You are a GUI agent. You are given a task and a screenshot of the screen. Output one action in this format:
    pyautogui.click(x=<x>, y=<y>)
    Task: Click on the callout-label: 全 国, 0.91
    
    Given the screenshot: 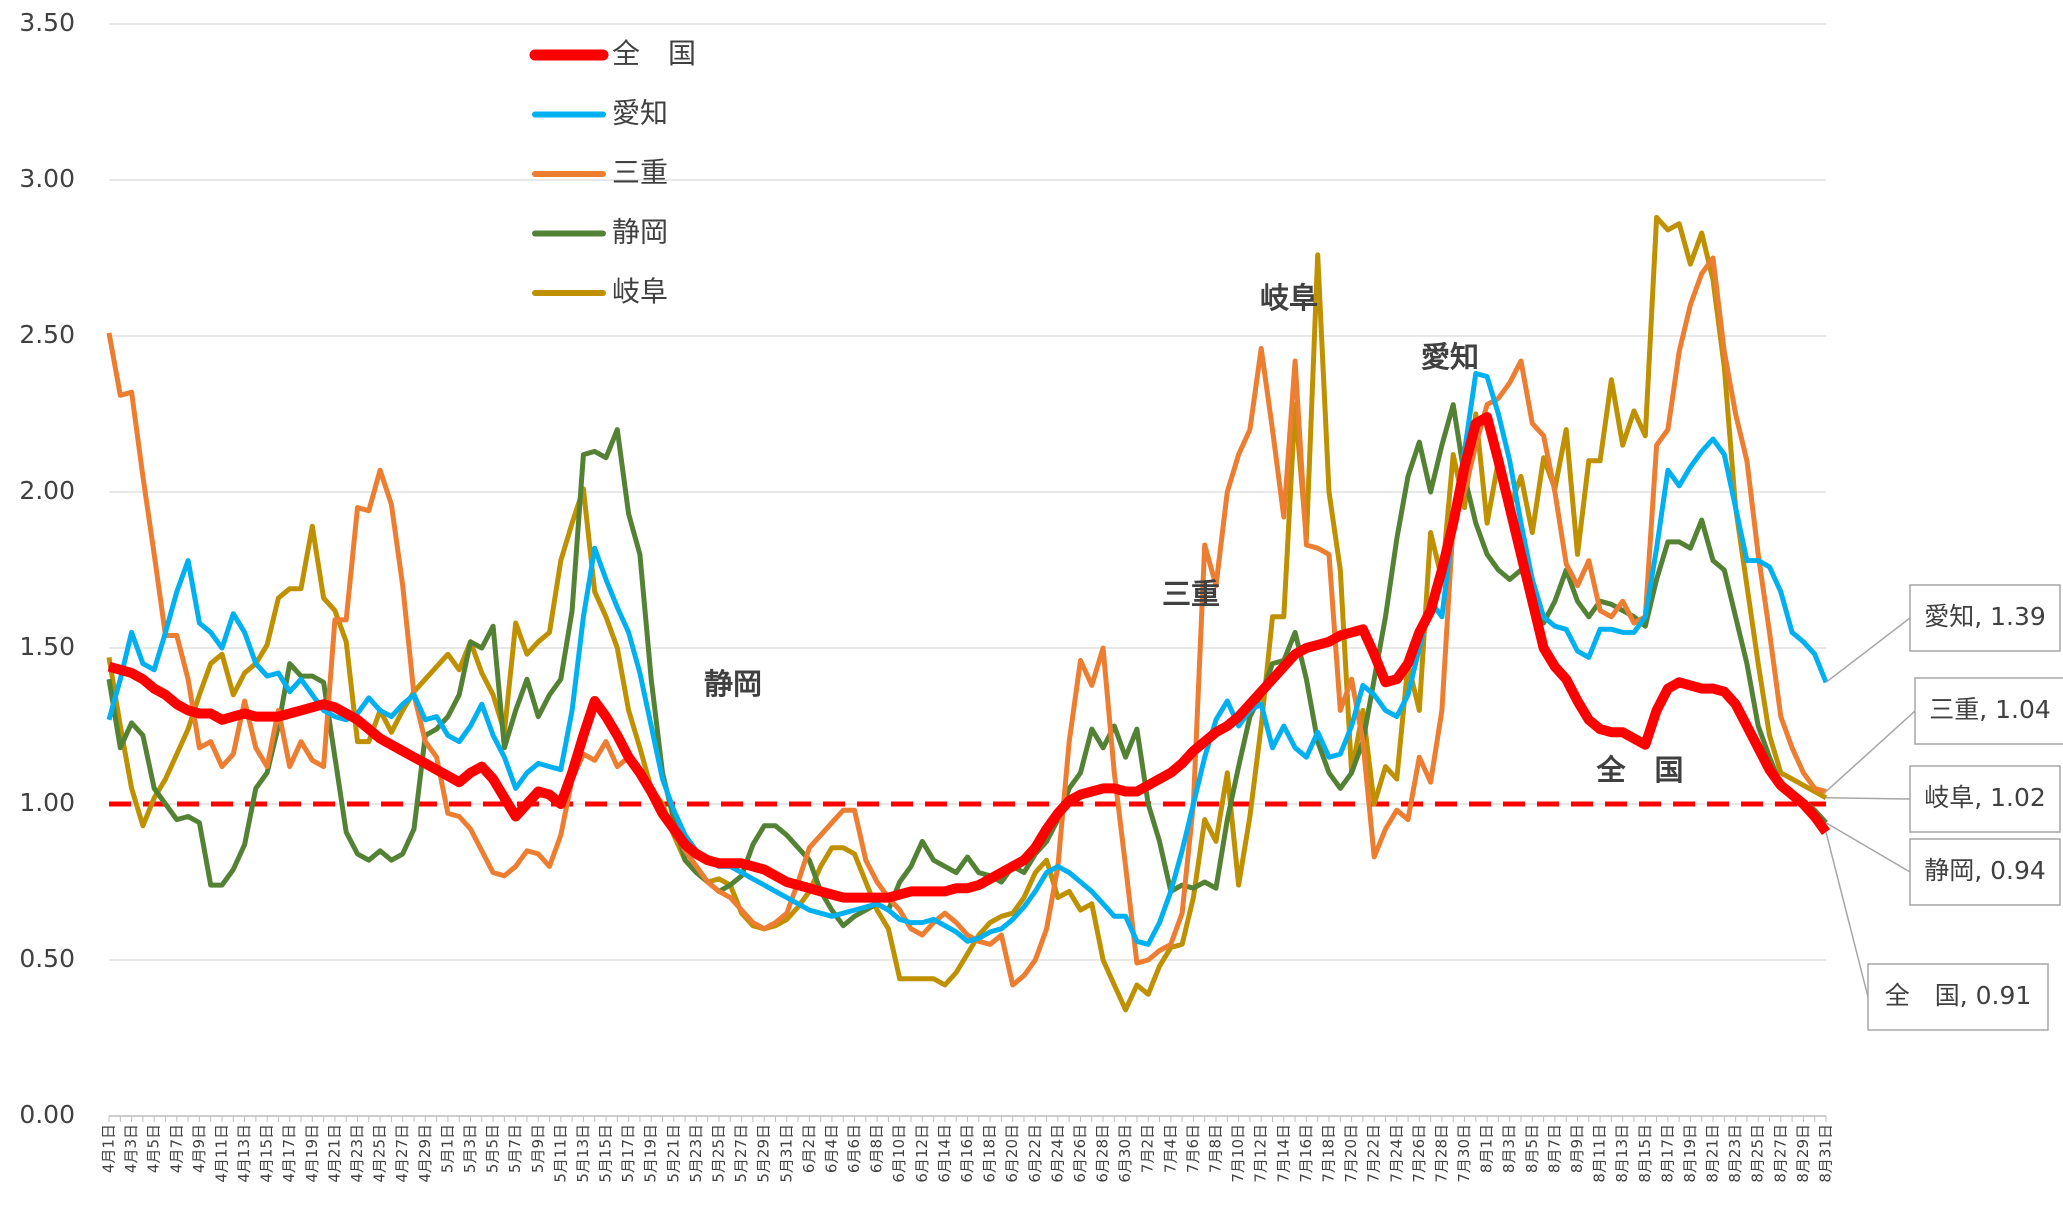 What is the action you would take?
    pyautogui.click(x=1958, y=995)
    